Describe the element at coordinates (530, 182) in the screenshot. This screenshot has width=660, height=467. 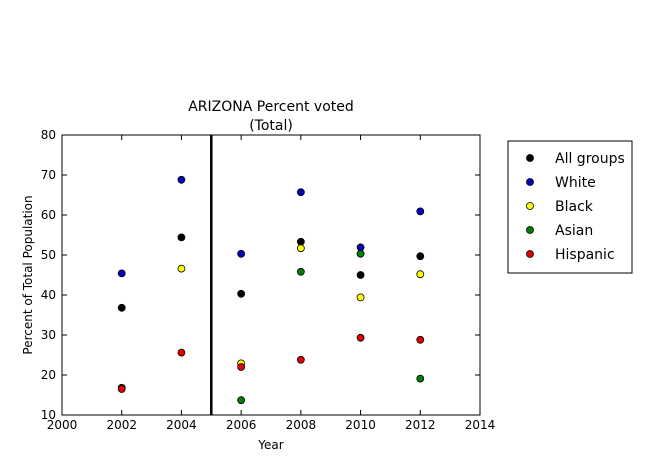
I see `legend-marker-white` at that location.